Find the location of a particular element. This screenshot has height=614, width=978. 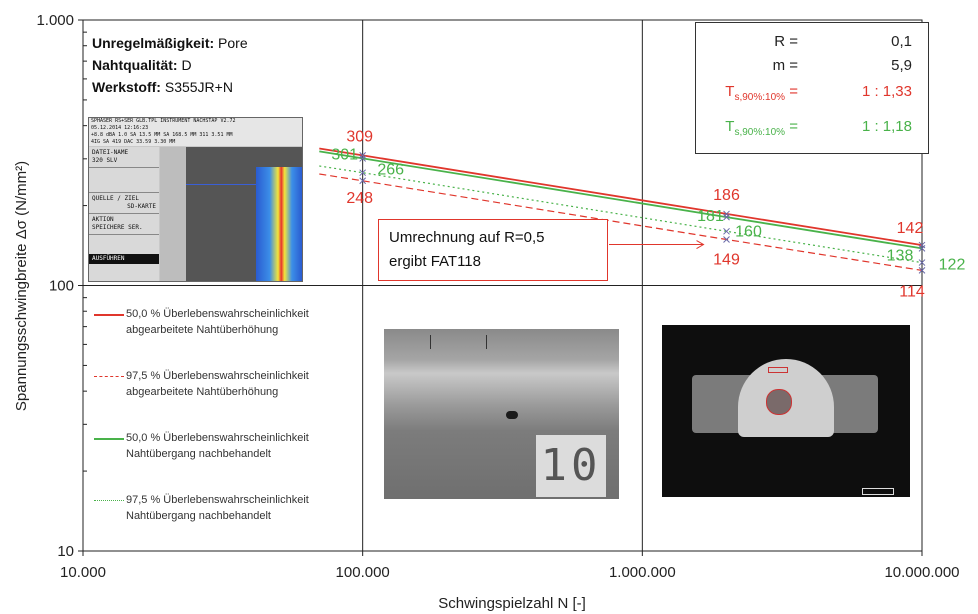

info-value: D is located at coordinates (186, 65).